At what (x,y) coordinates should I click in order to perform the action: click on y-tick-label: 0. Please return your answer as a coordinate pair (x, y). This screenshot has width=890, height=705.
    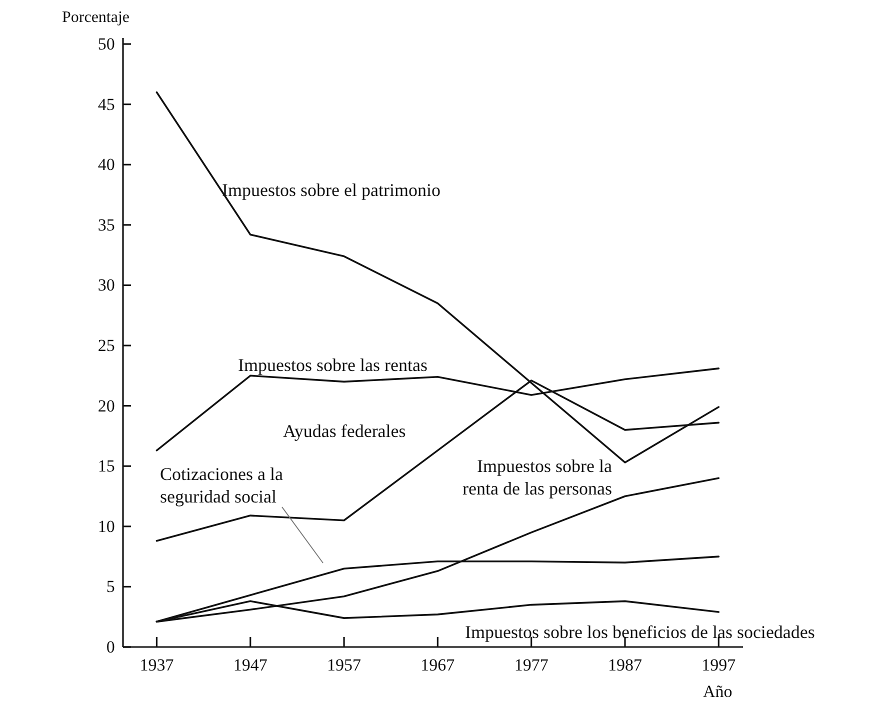
    Looking at the image, I should click on (110, 646).